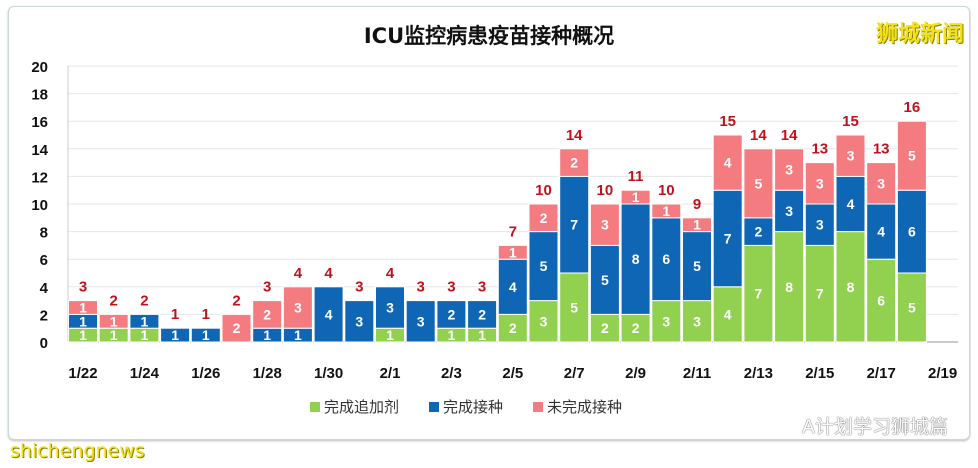  Describe the element at coordinates (44, 288) in the screenshot. I see `y-tick-label: 4` at that location.